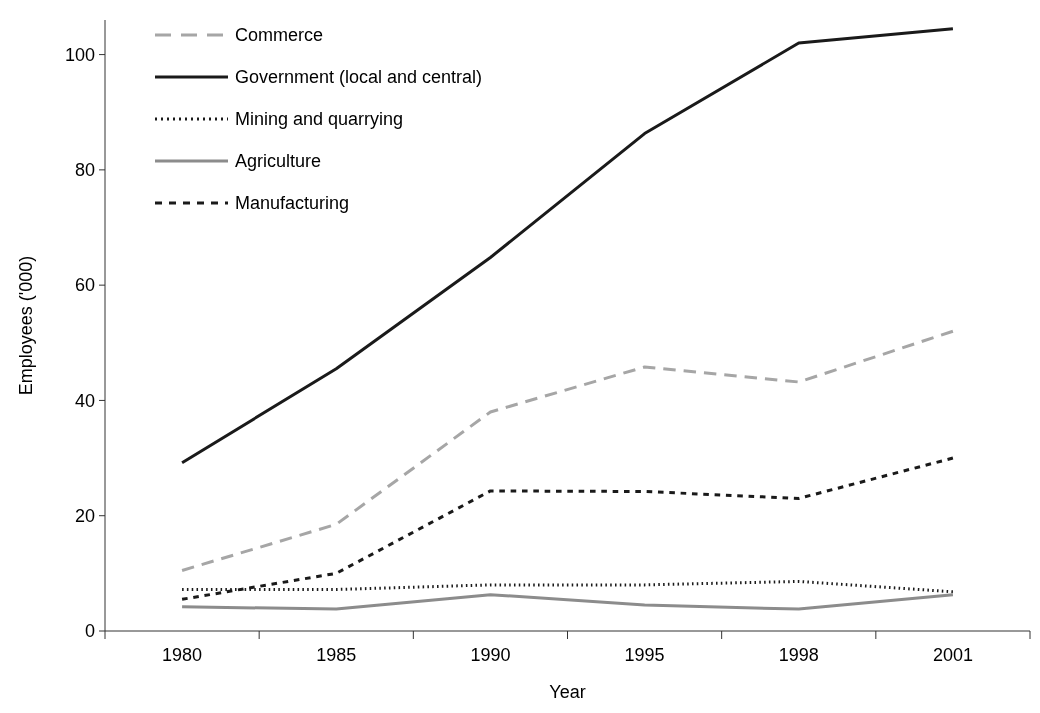 The height and width of the screenshot is (713, 1040). What do you see at coordinates (359, 77) in the screenshot?
I see `legend-label: Government (local and central)` at bounding box center [359, 77].